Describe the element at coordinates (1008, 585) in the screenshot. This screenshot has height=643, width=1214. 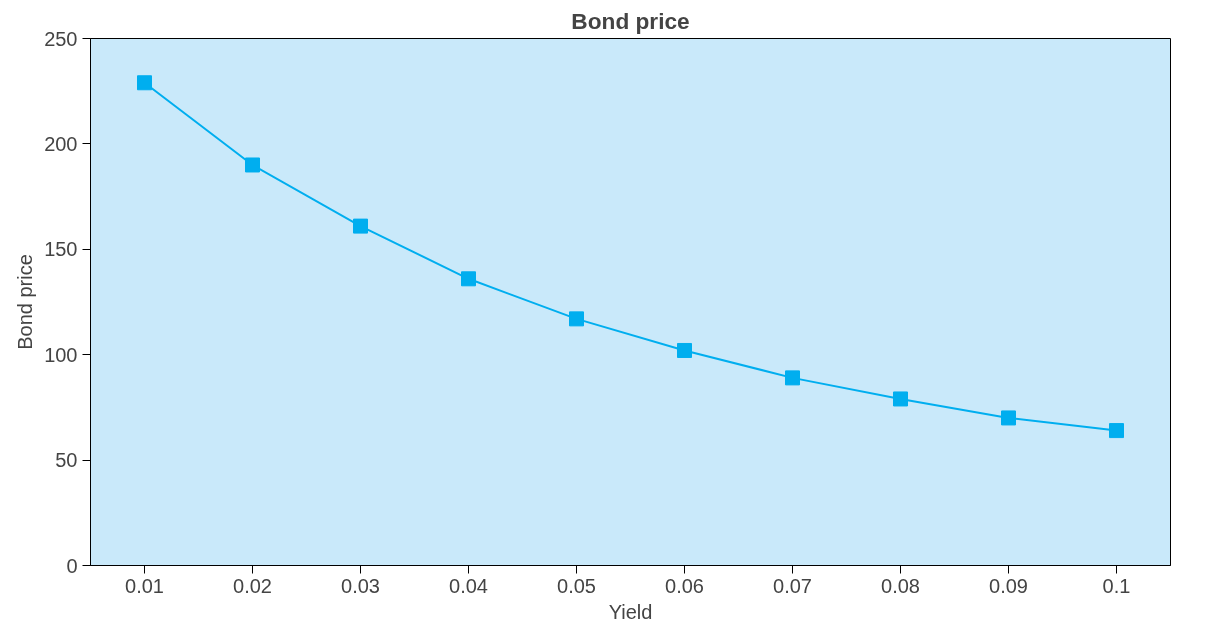
I see `x-tick-label: 0.09` at that location.